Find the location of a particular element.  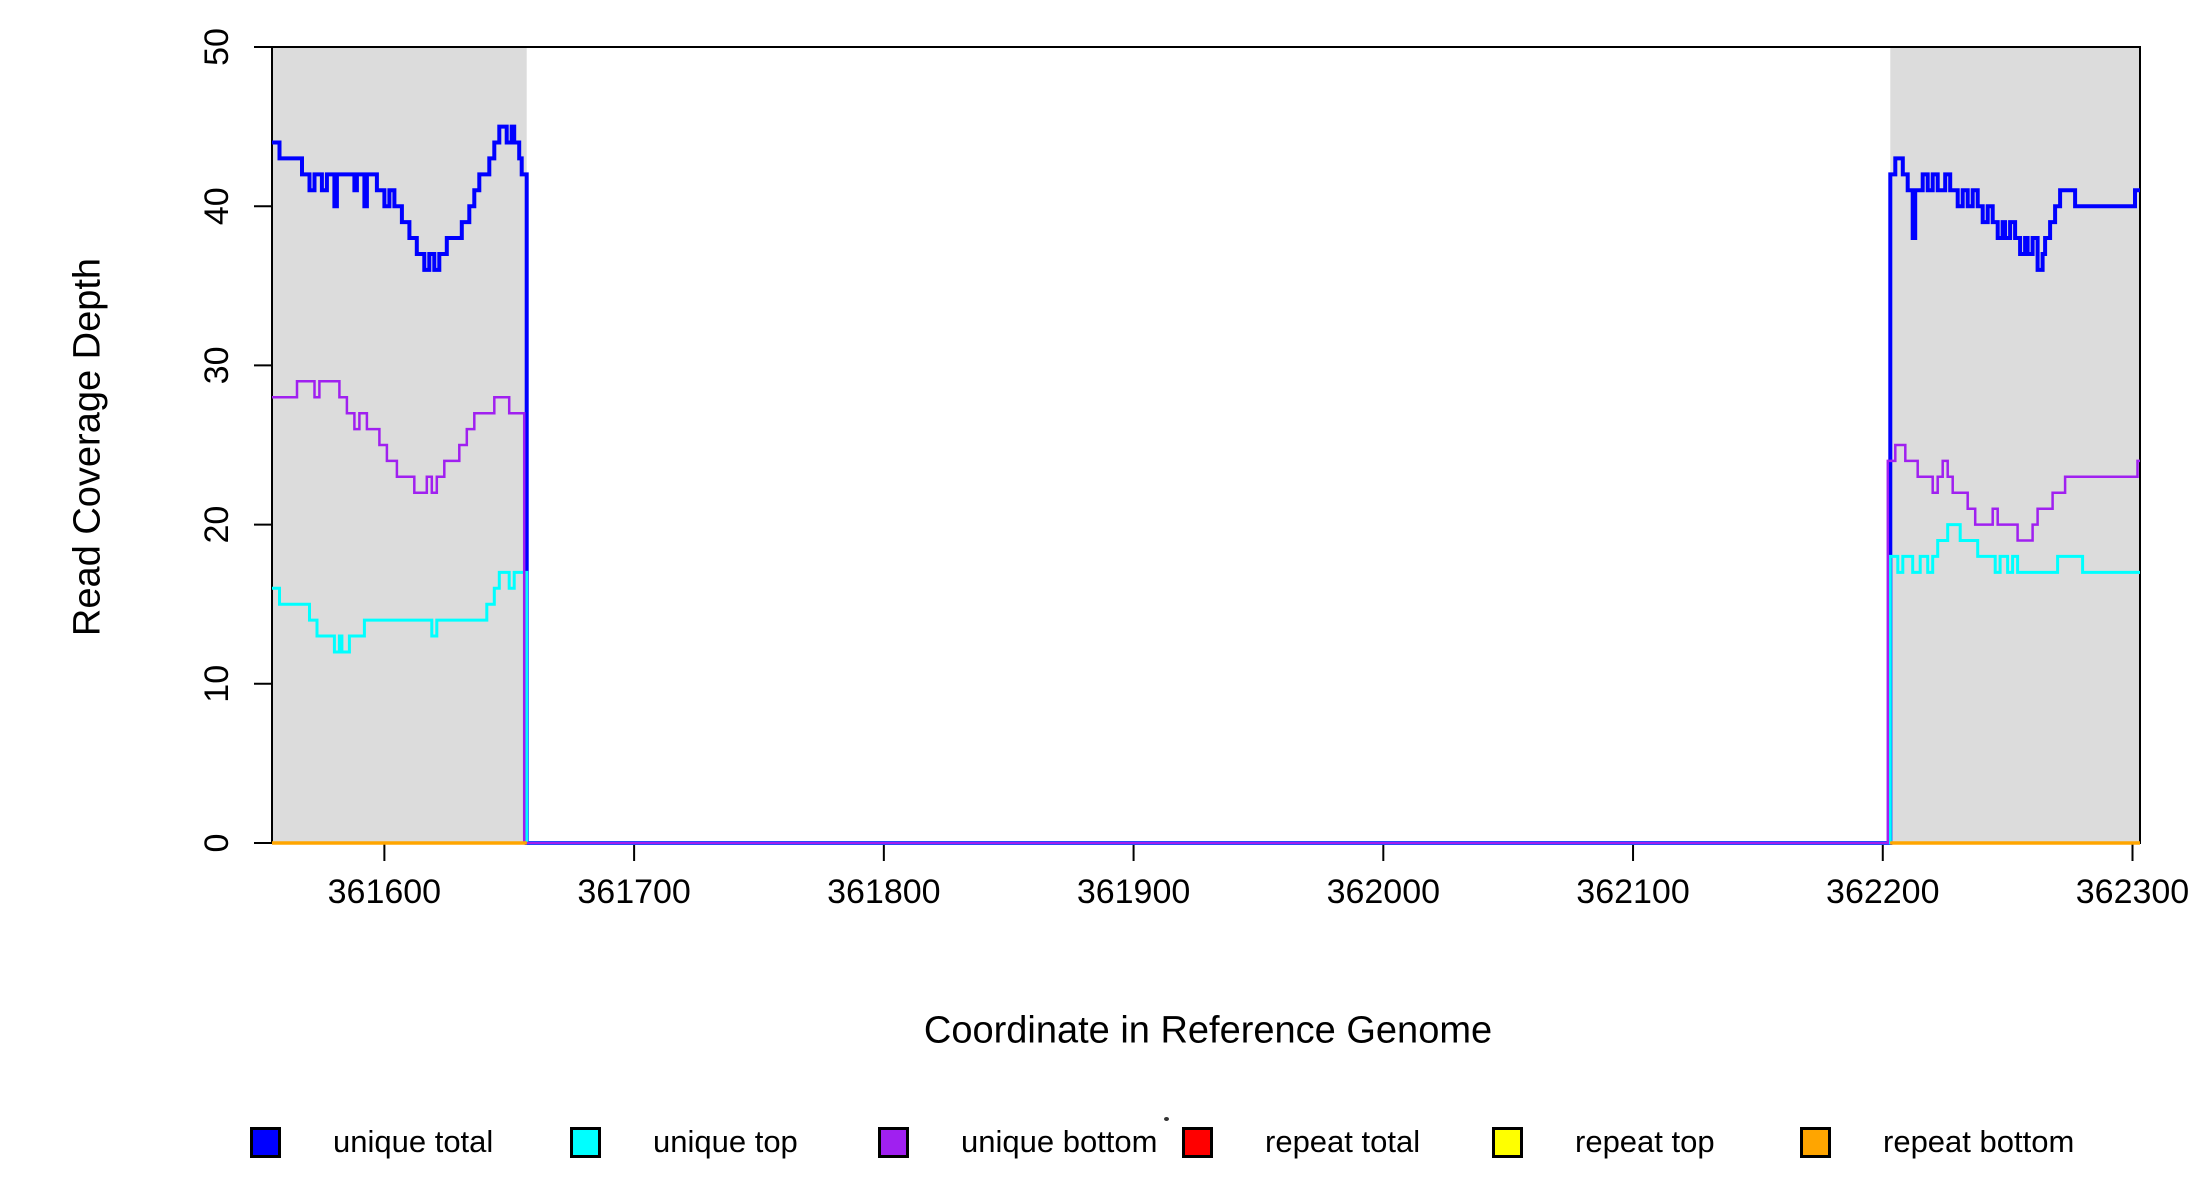

x-tick-label: 361800 is located at coordinates (883, 892).